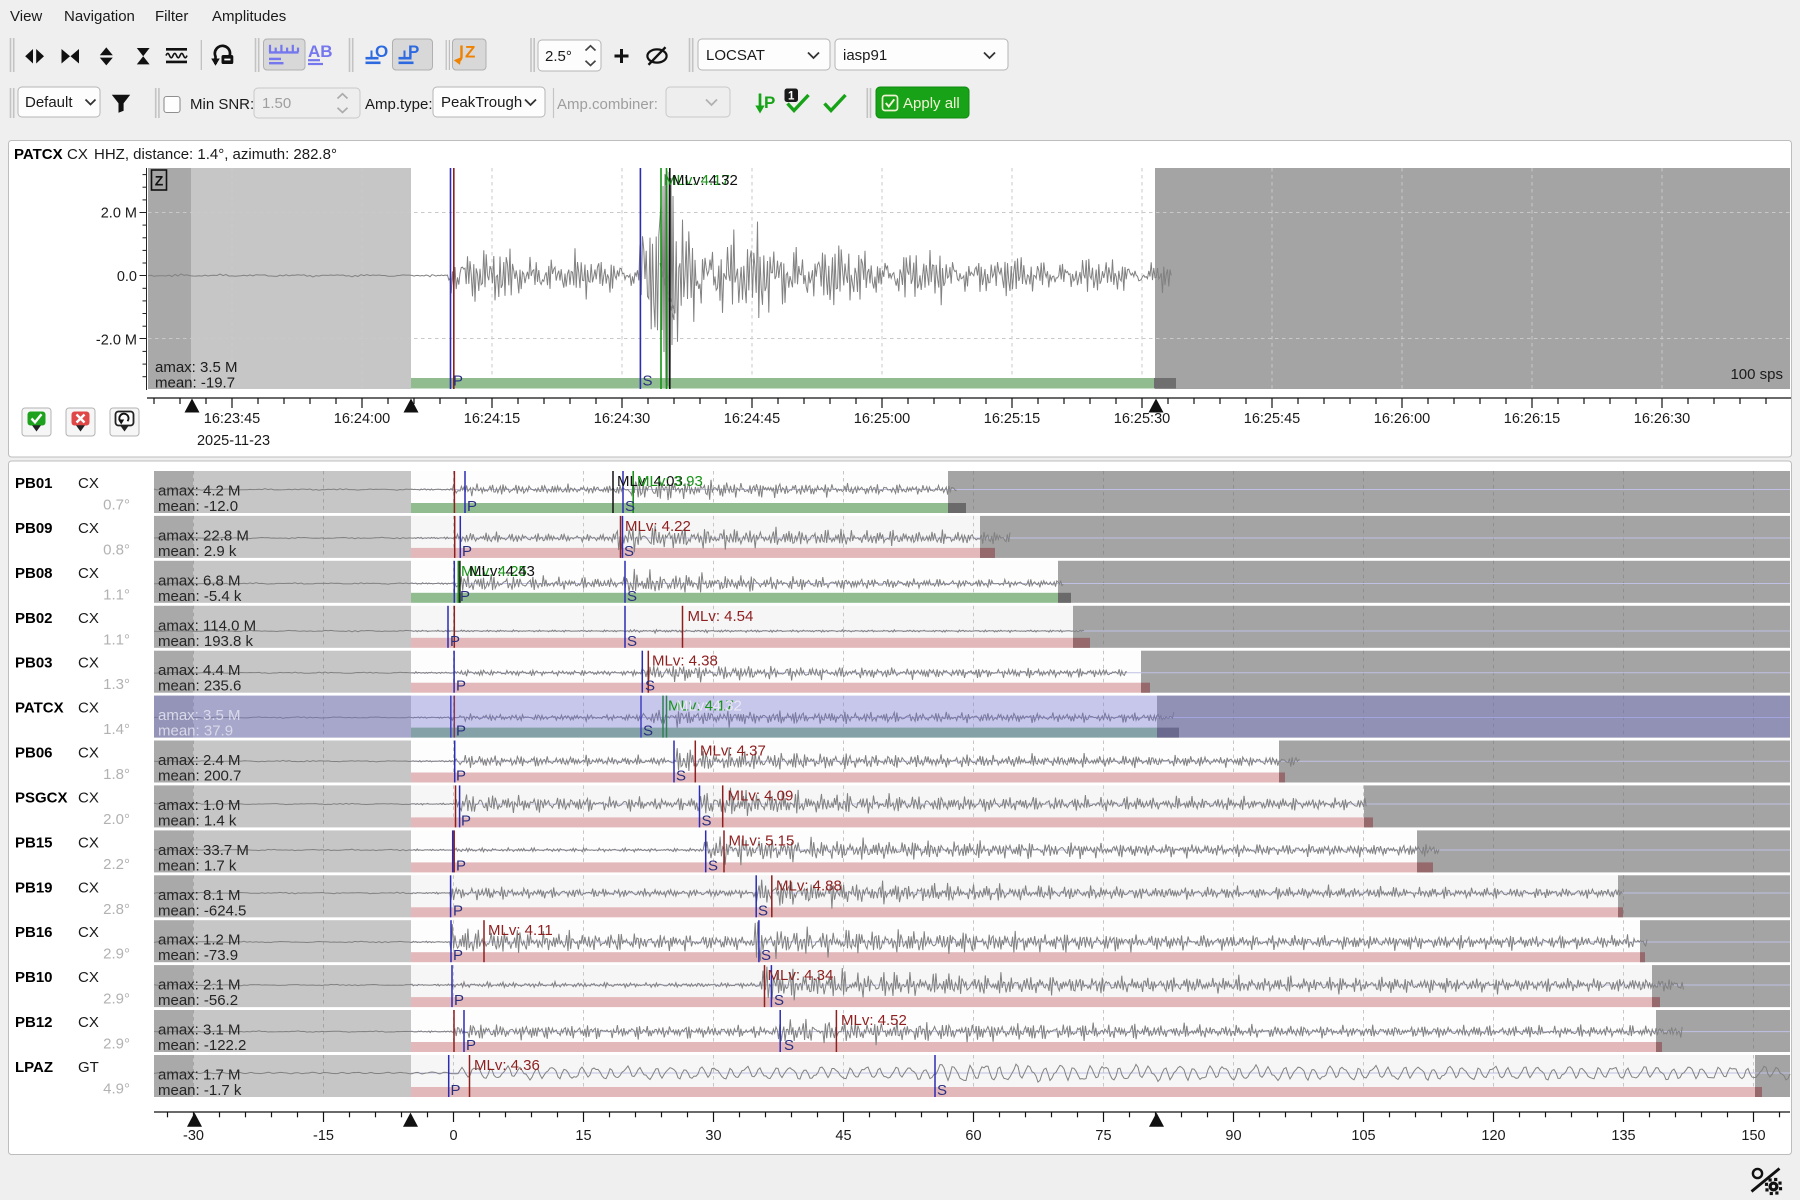  What do you see at coordinates (752, 419) in the screenshot?
I see `svg-text: 16:24:45` at bounding box center [752, 419].